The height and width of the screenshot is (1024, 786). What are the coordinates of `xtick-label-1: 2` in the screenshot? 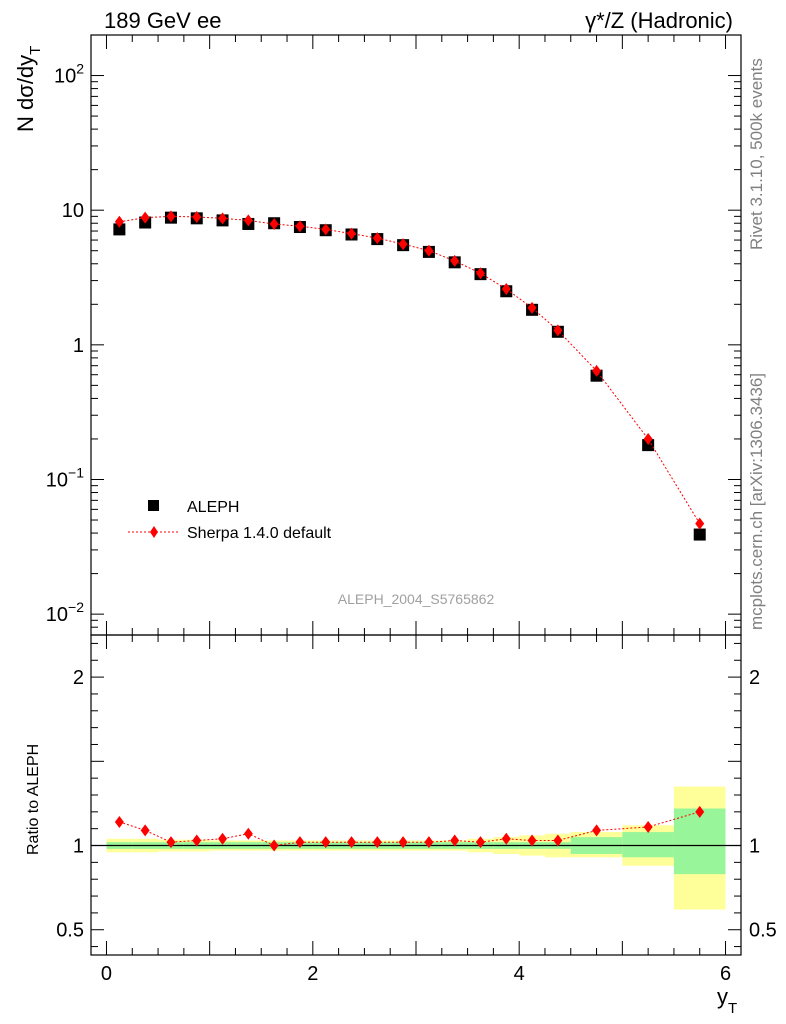 It's located at (312, 974).